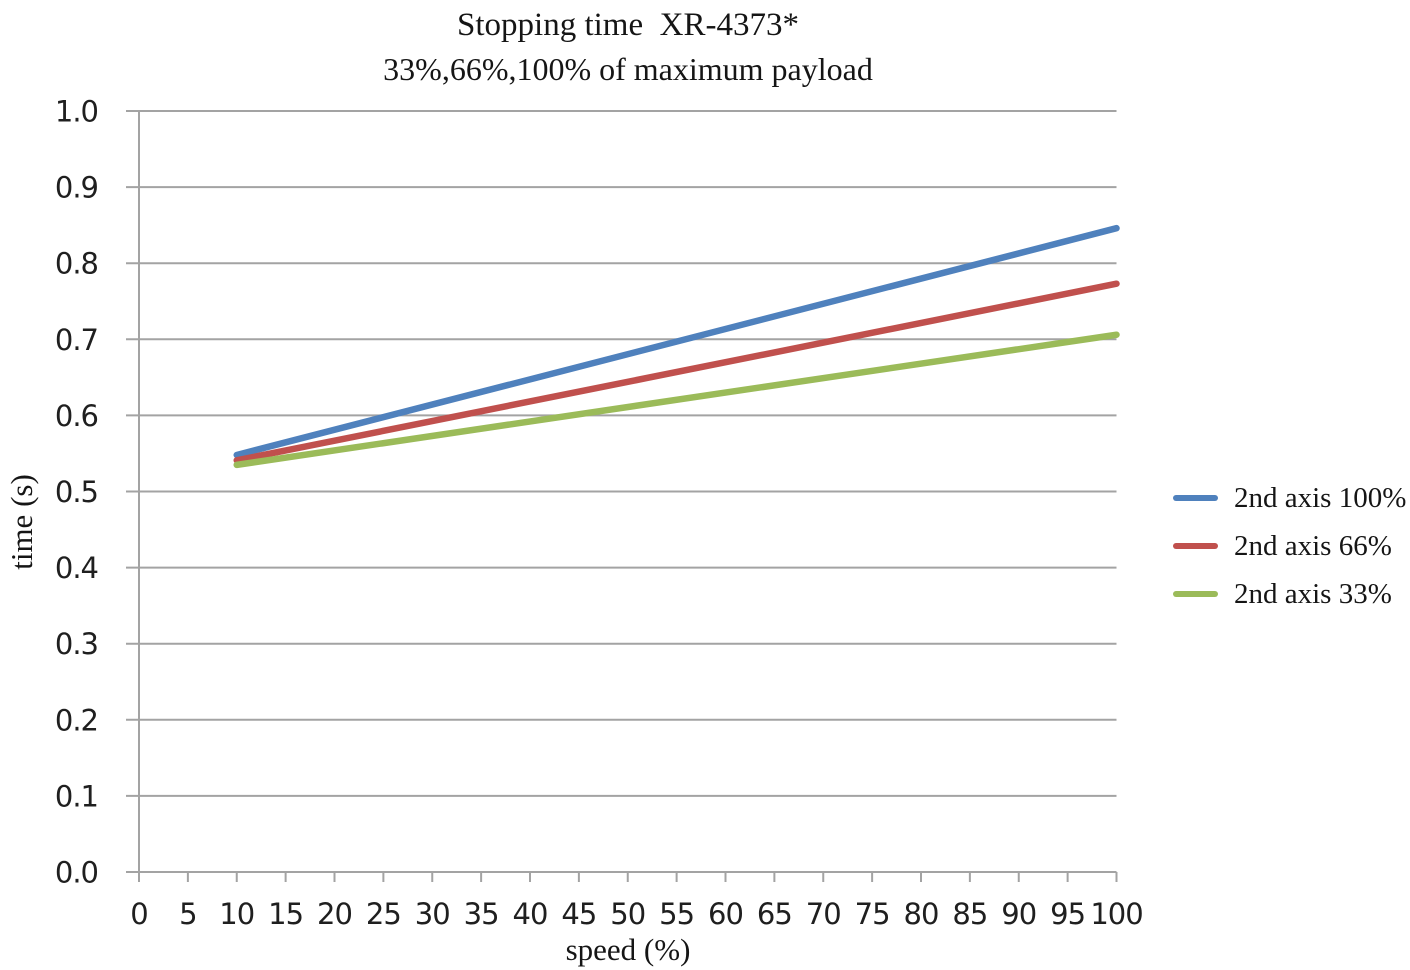  What do you see at coordinates (21, 522) in the screenshot?
I see `y-axis-title: time (s)` at bounding box center [21, 522].